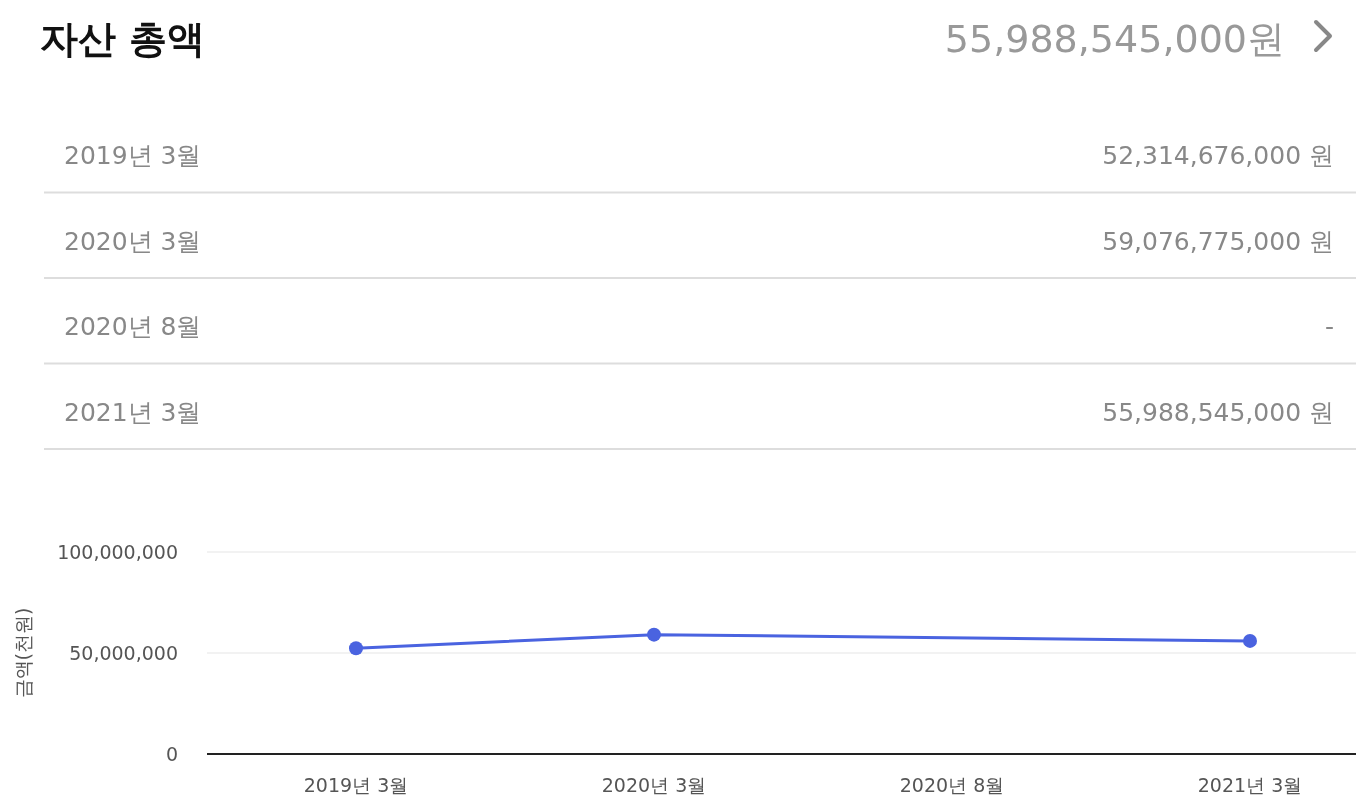 Image resolution: width=1356 pixels, height=808 pixels. Describe the element at coordinates (1218, 155) in the screenshot. I see `value-label: 52,314,676,000 원` at that location.